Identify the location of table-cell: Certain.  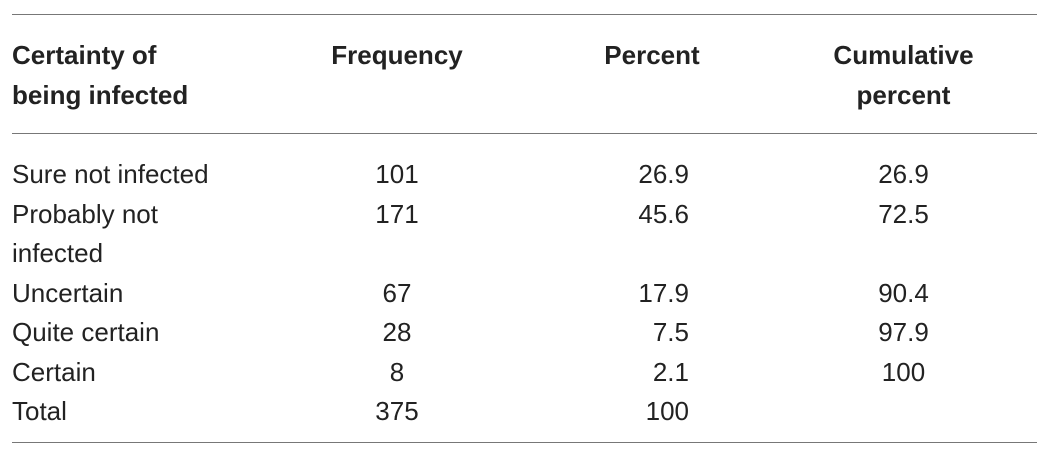
(151, 373).